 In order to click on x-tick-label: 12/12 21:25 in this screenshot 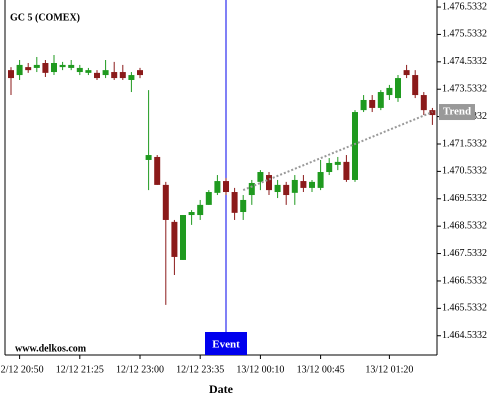, I will do `click(80, 369)`.